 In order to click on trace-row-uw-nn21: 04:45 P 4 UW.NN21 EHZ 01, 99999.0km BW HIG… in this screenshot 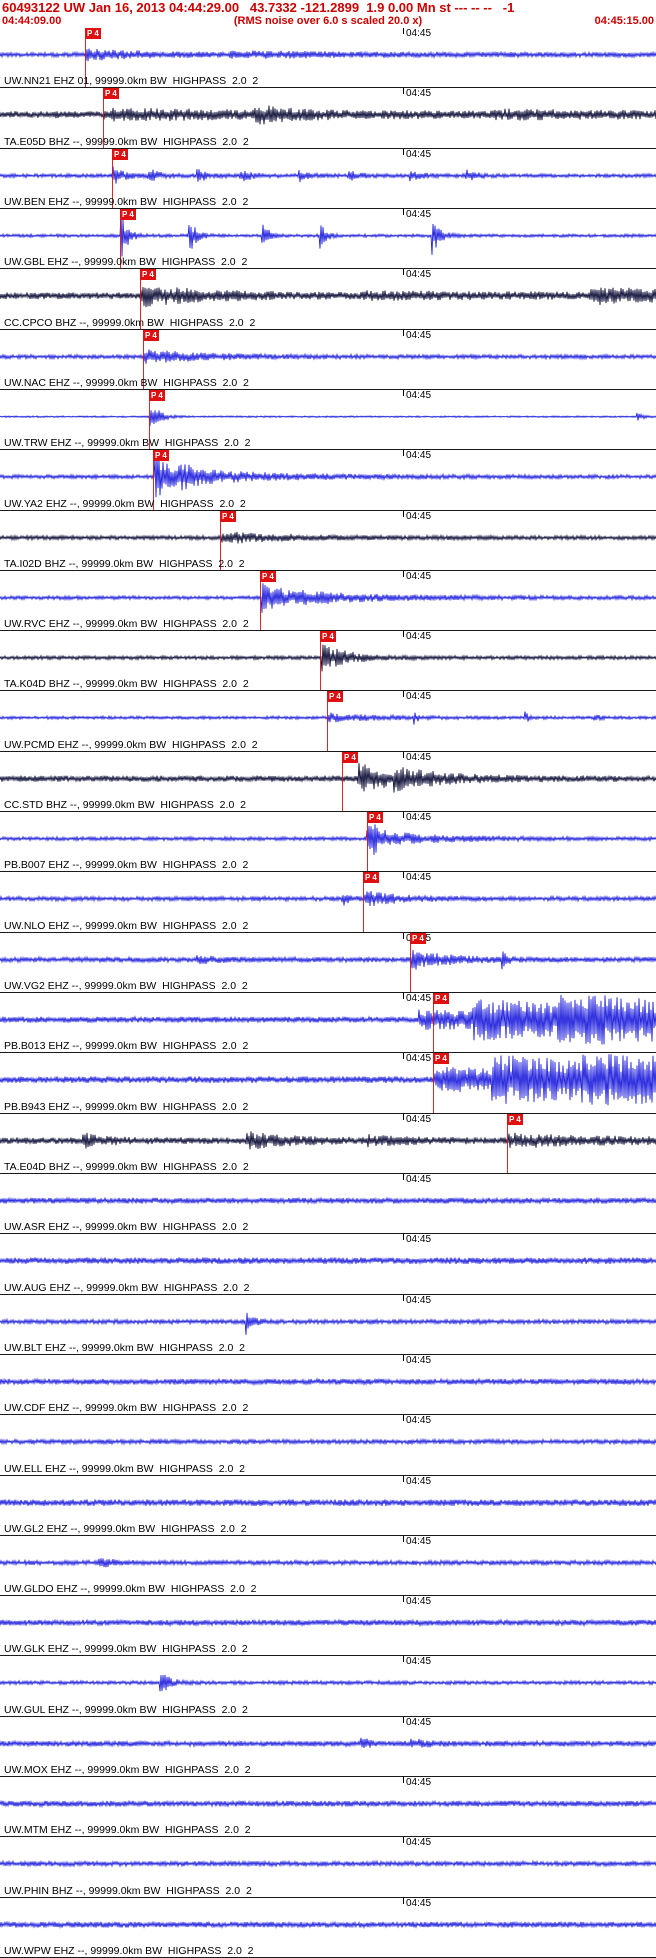, I will do `click(328, 58)`.